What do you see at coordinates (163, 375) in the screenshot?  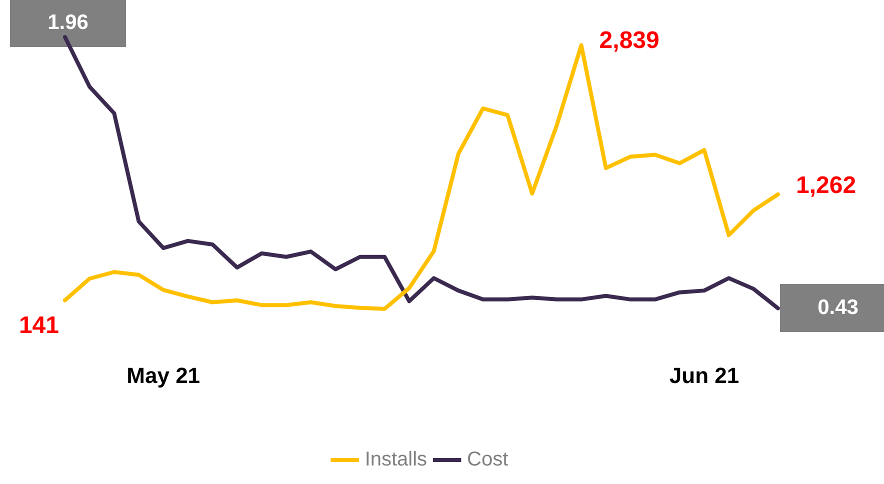 I see `x-tick-label: May 21` at bounding box center [163, 375].